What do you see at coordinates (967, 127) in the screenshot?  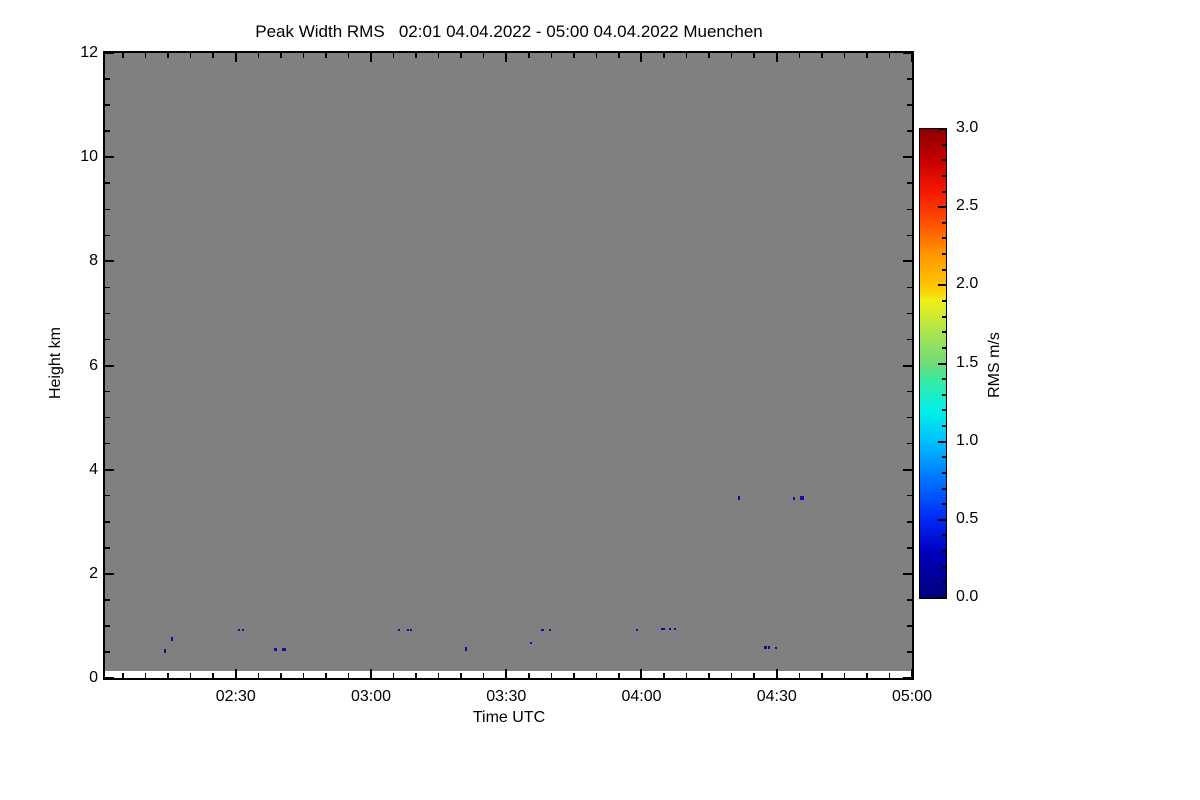 I see `colorbar-tick-label: 3.0` at bounding box center [967, 127].